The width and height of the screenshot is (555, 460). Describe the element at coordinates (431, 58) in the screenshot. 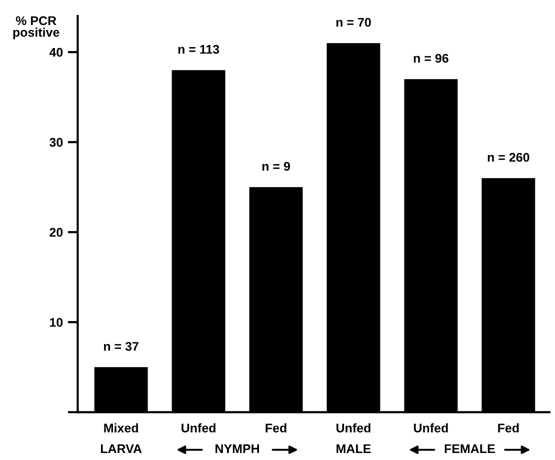

I see `annotation: n = 96` at that location.